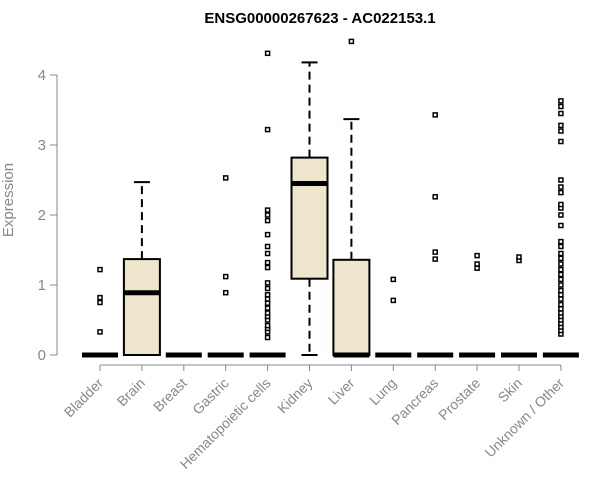 The image size is (600, 500). I want to click on chart-title: ENSG00000267623 - AC022153.1, so click(319, 18).